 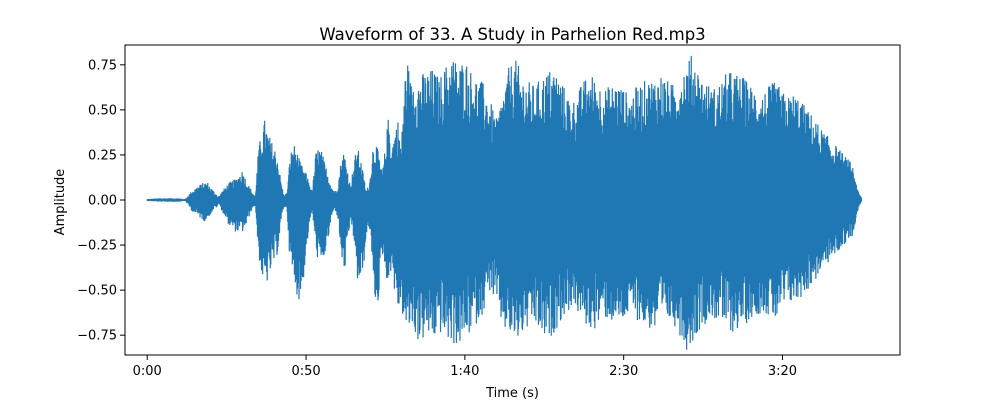 I want to click on y-axis-label: Amplitude, so click(x=60, y=202).